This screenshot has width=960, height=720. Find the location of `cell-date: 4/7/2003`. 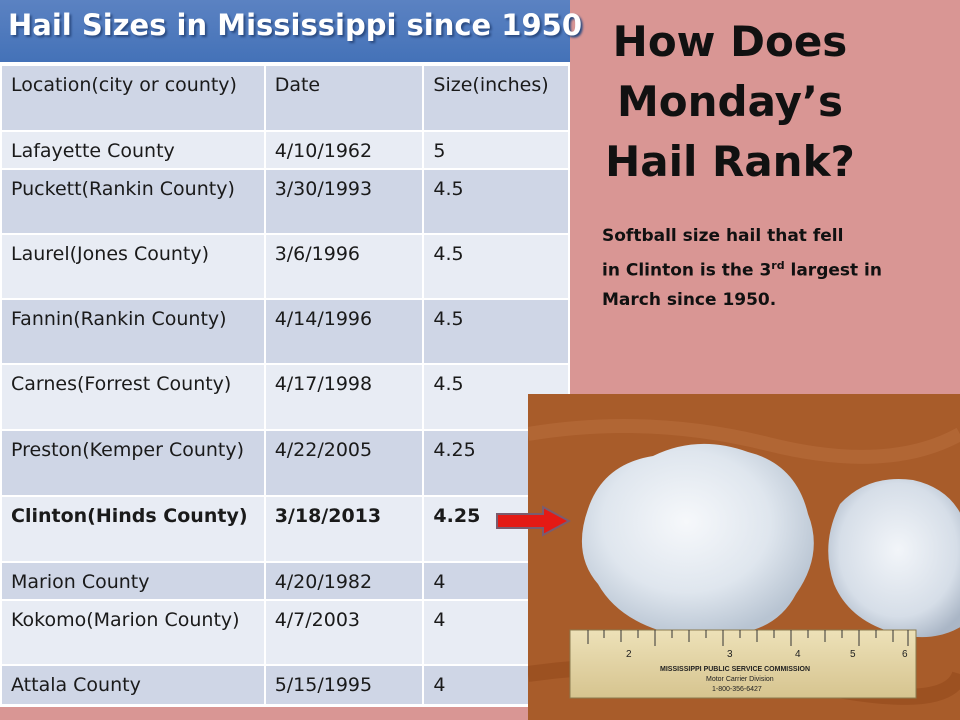

cell-date: 4/7/2003 is located at coordinates (344, 632).